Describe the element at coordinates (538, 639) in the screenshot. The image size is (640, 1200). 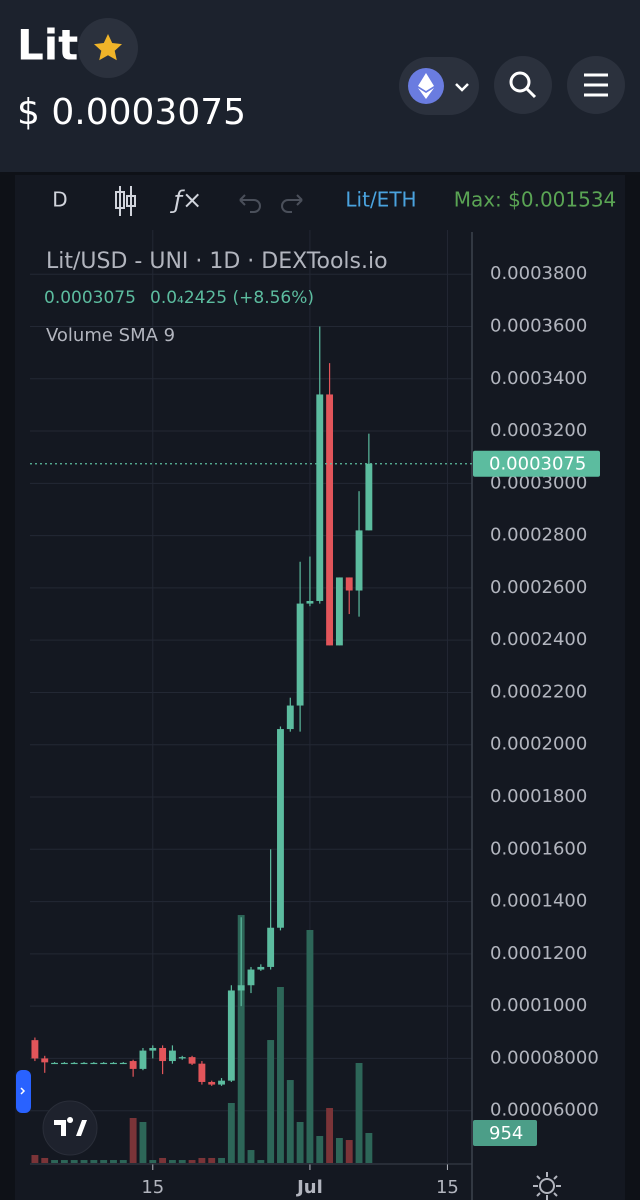
I see `y-tick-label: 0.0002400` at that location.